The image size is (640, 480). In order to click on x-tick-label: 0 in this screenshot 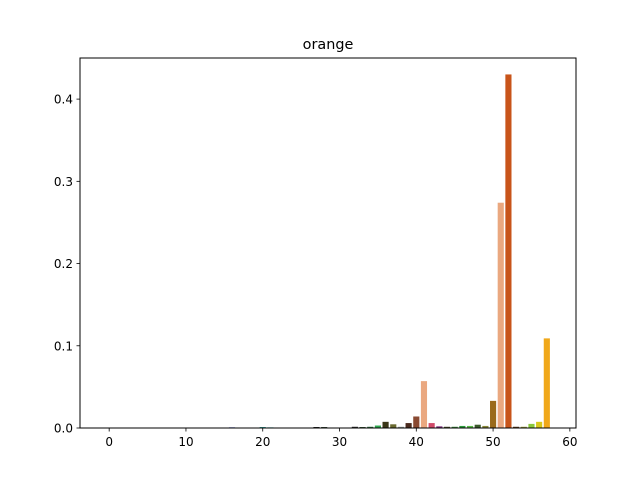, I will do `click(109, 442)`.